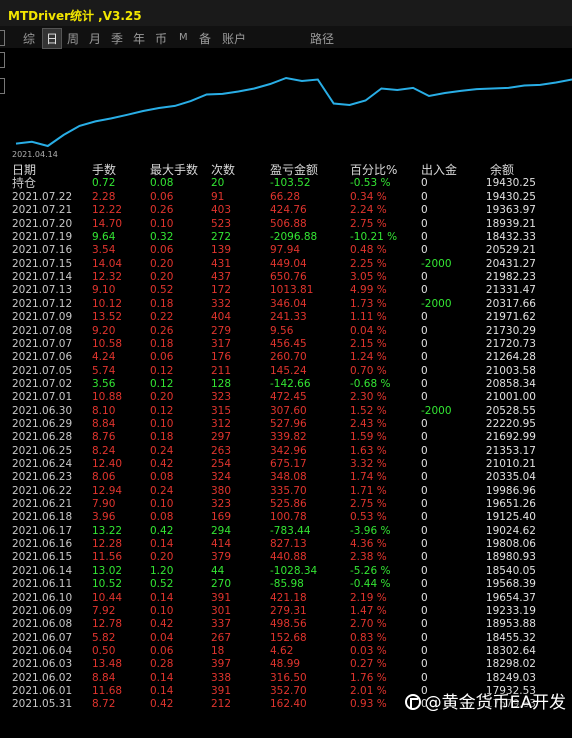 This screenshot has width=572, height=738. What do you see at coordinates (162, 624) in the screenshot?
I see `cell-max: 0.42` at bounding box center [162, 624].